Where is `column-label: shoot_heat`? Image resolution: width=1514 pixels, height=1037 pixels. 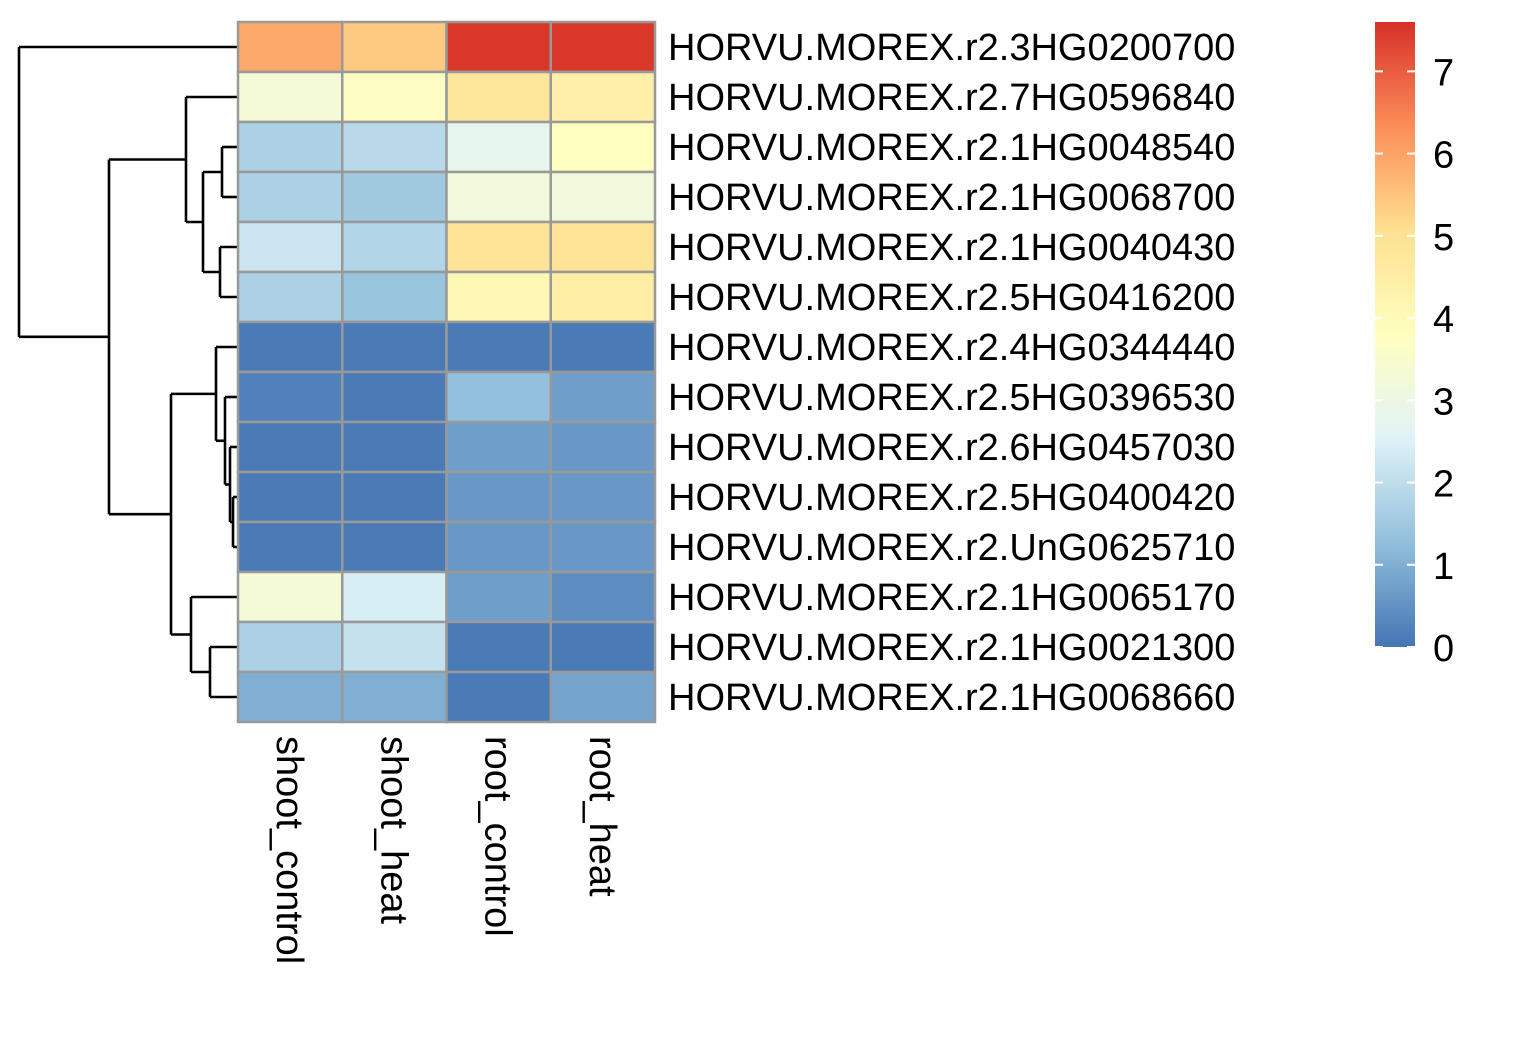 column-label: shoot_heat is located at coordinates (393, 830).